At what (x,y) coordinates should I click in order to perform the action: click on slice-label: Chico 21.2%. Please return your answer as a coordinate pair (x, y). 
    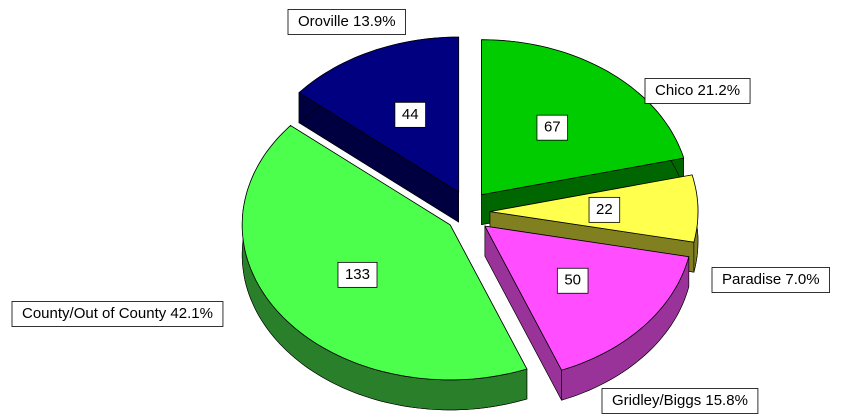
    Looking at the image, I should click on (697, 90).